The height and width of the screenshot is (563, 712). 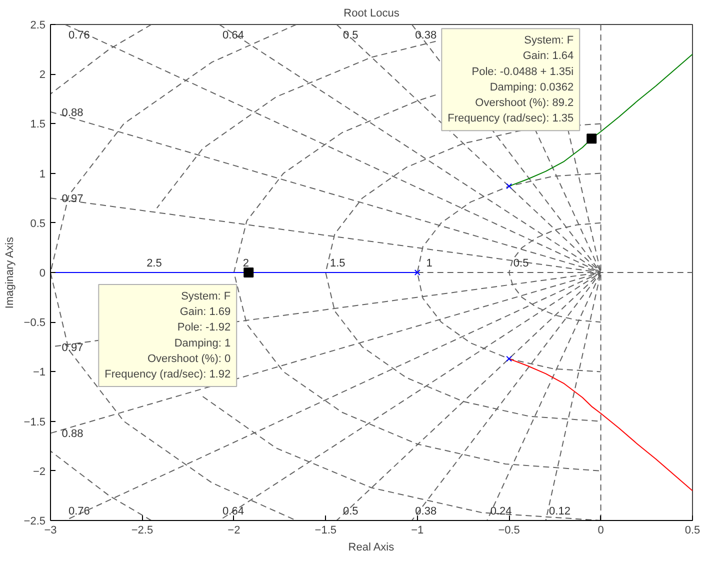 What do you see at coordinates (371, 548) in the screenshot?
I see `x-axis-title: Real Axis` at bounding box center [371, 548].